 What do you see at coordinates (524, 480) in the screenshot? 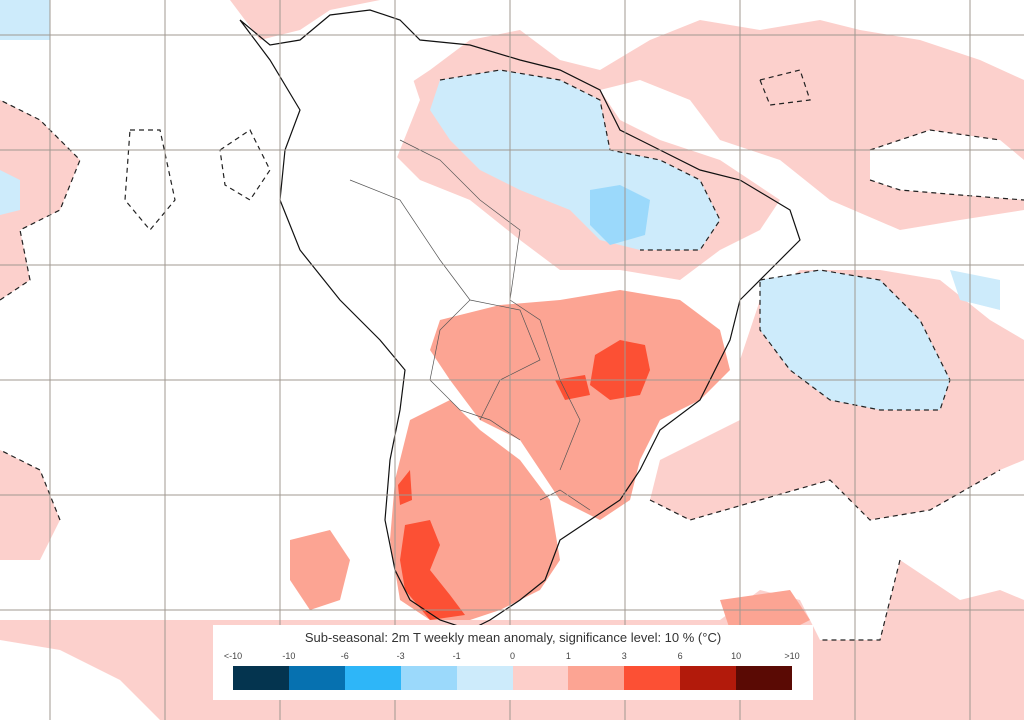
I see `hot-anomaly-areas` at bounding box center [524, 480].